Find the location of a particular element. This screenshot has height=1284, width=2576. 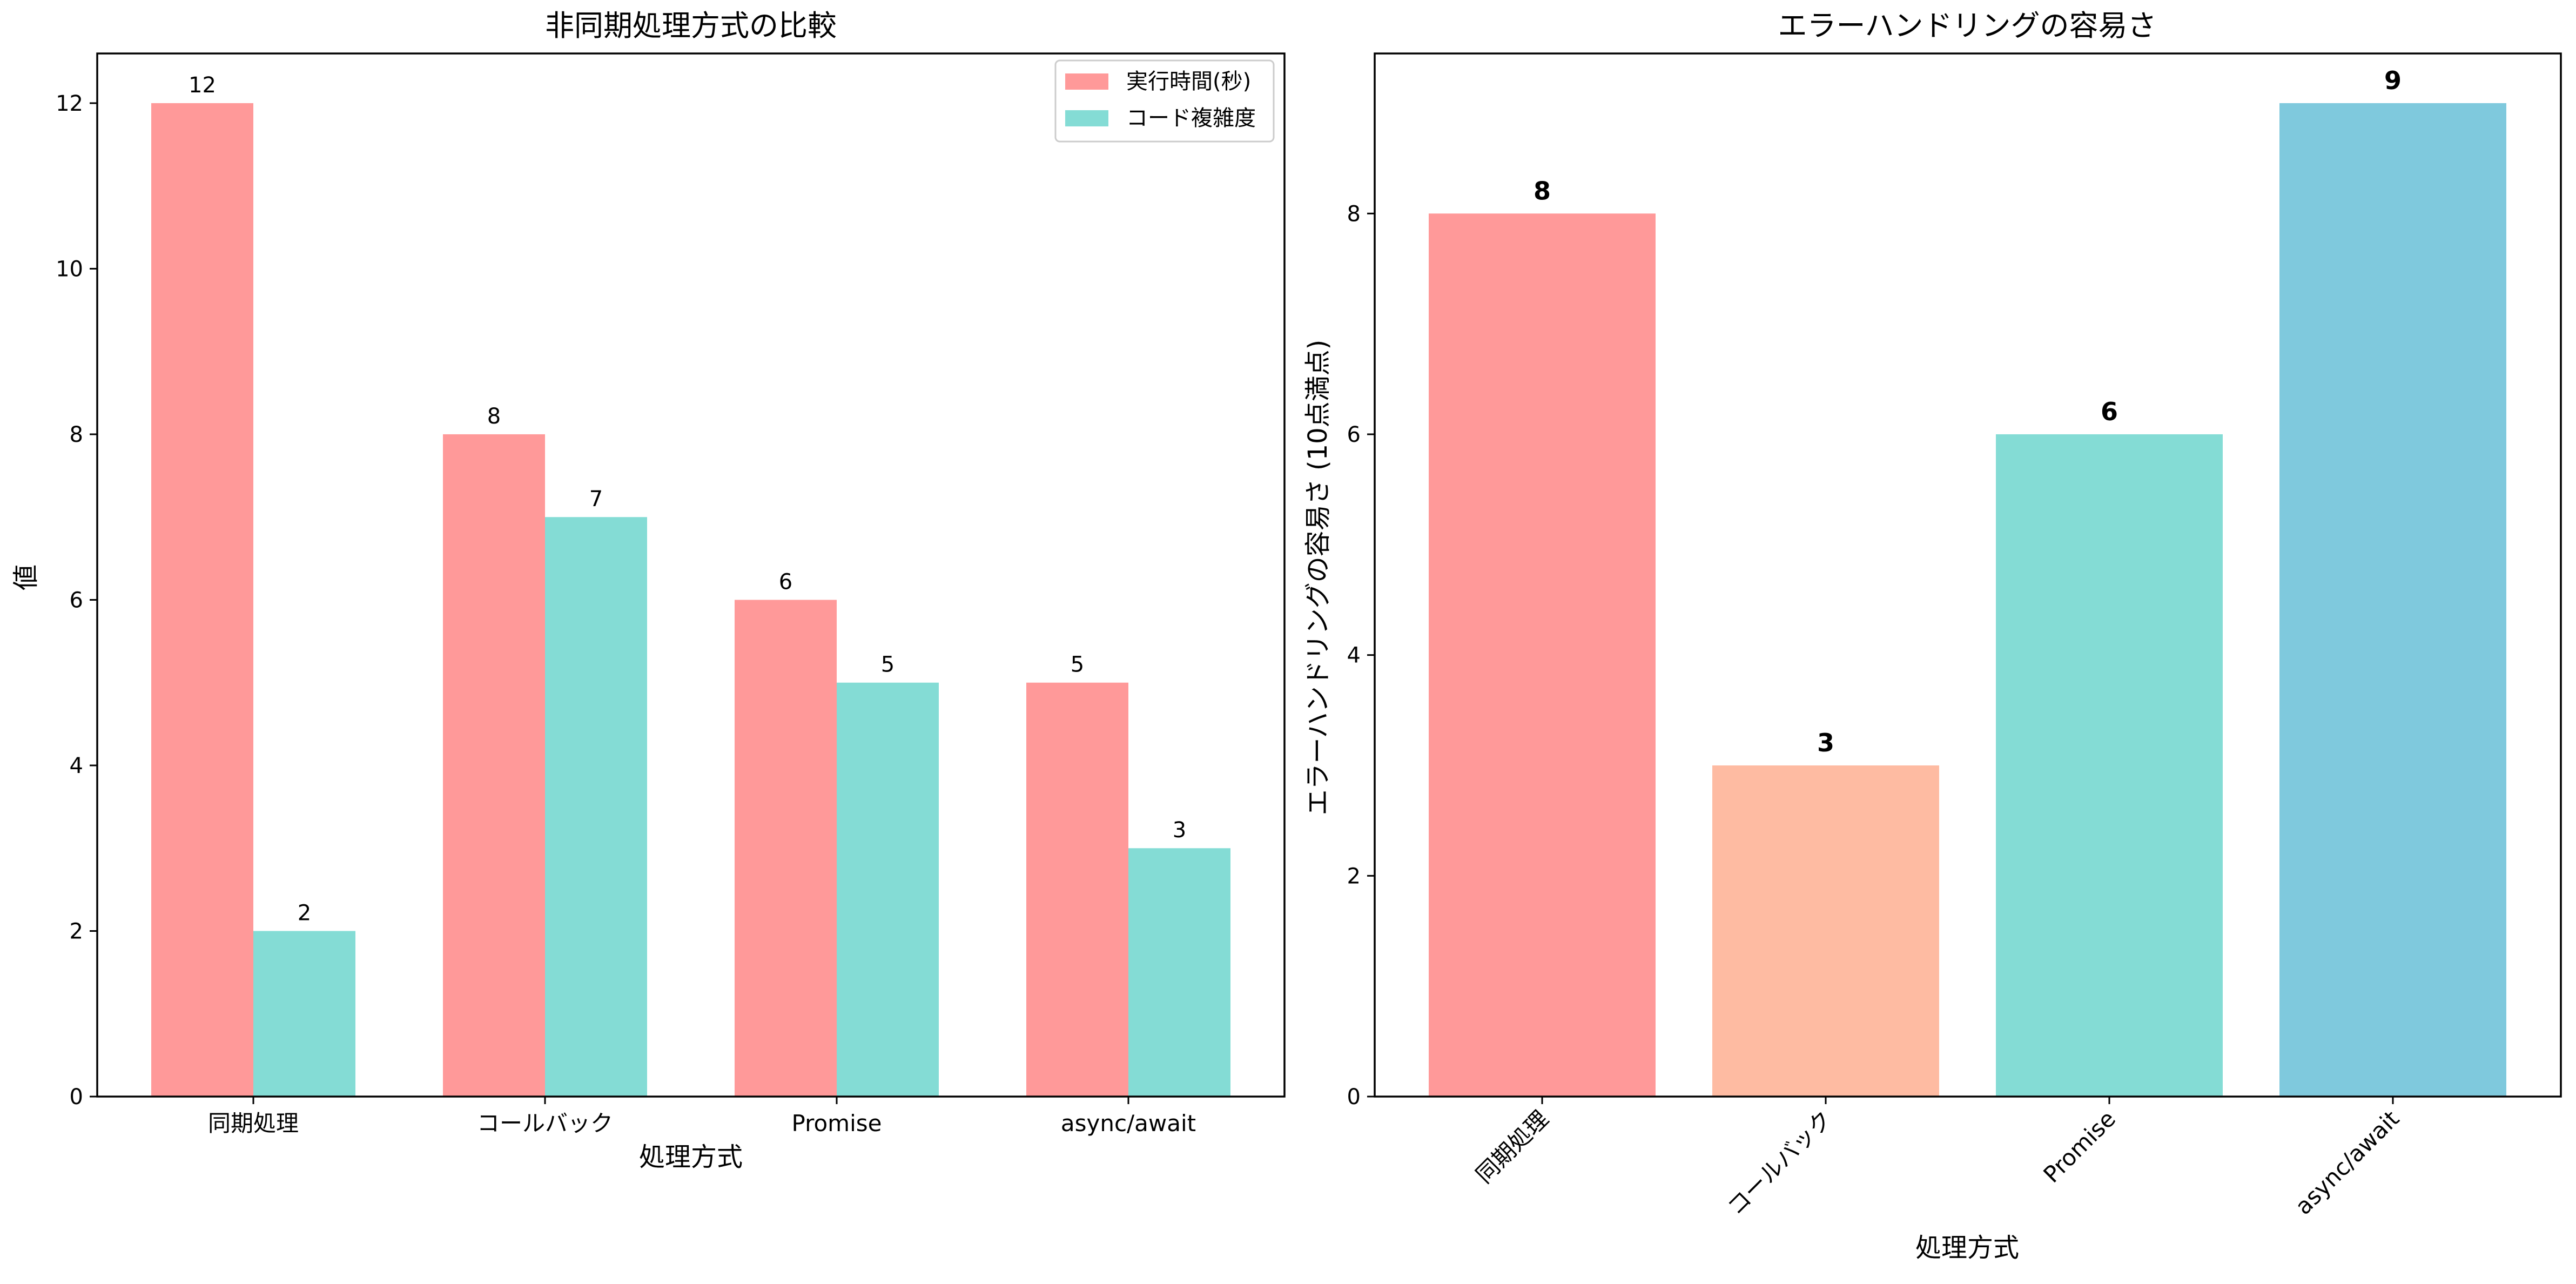

error-handling-chart-x-axis-label: 処理方式 is located at coordinates (1967, 1248).